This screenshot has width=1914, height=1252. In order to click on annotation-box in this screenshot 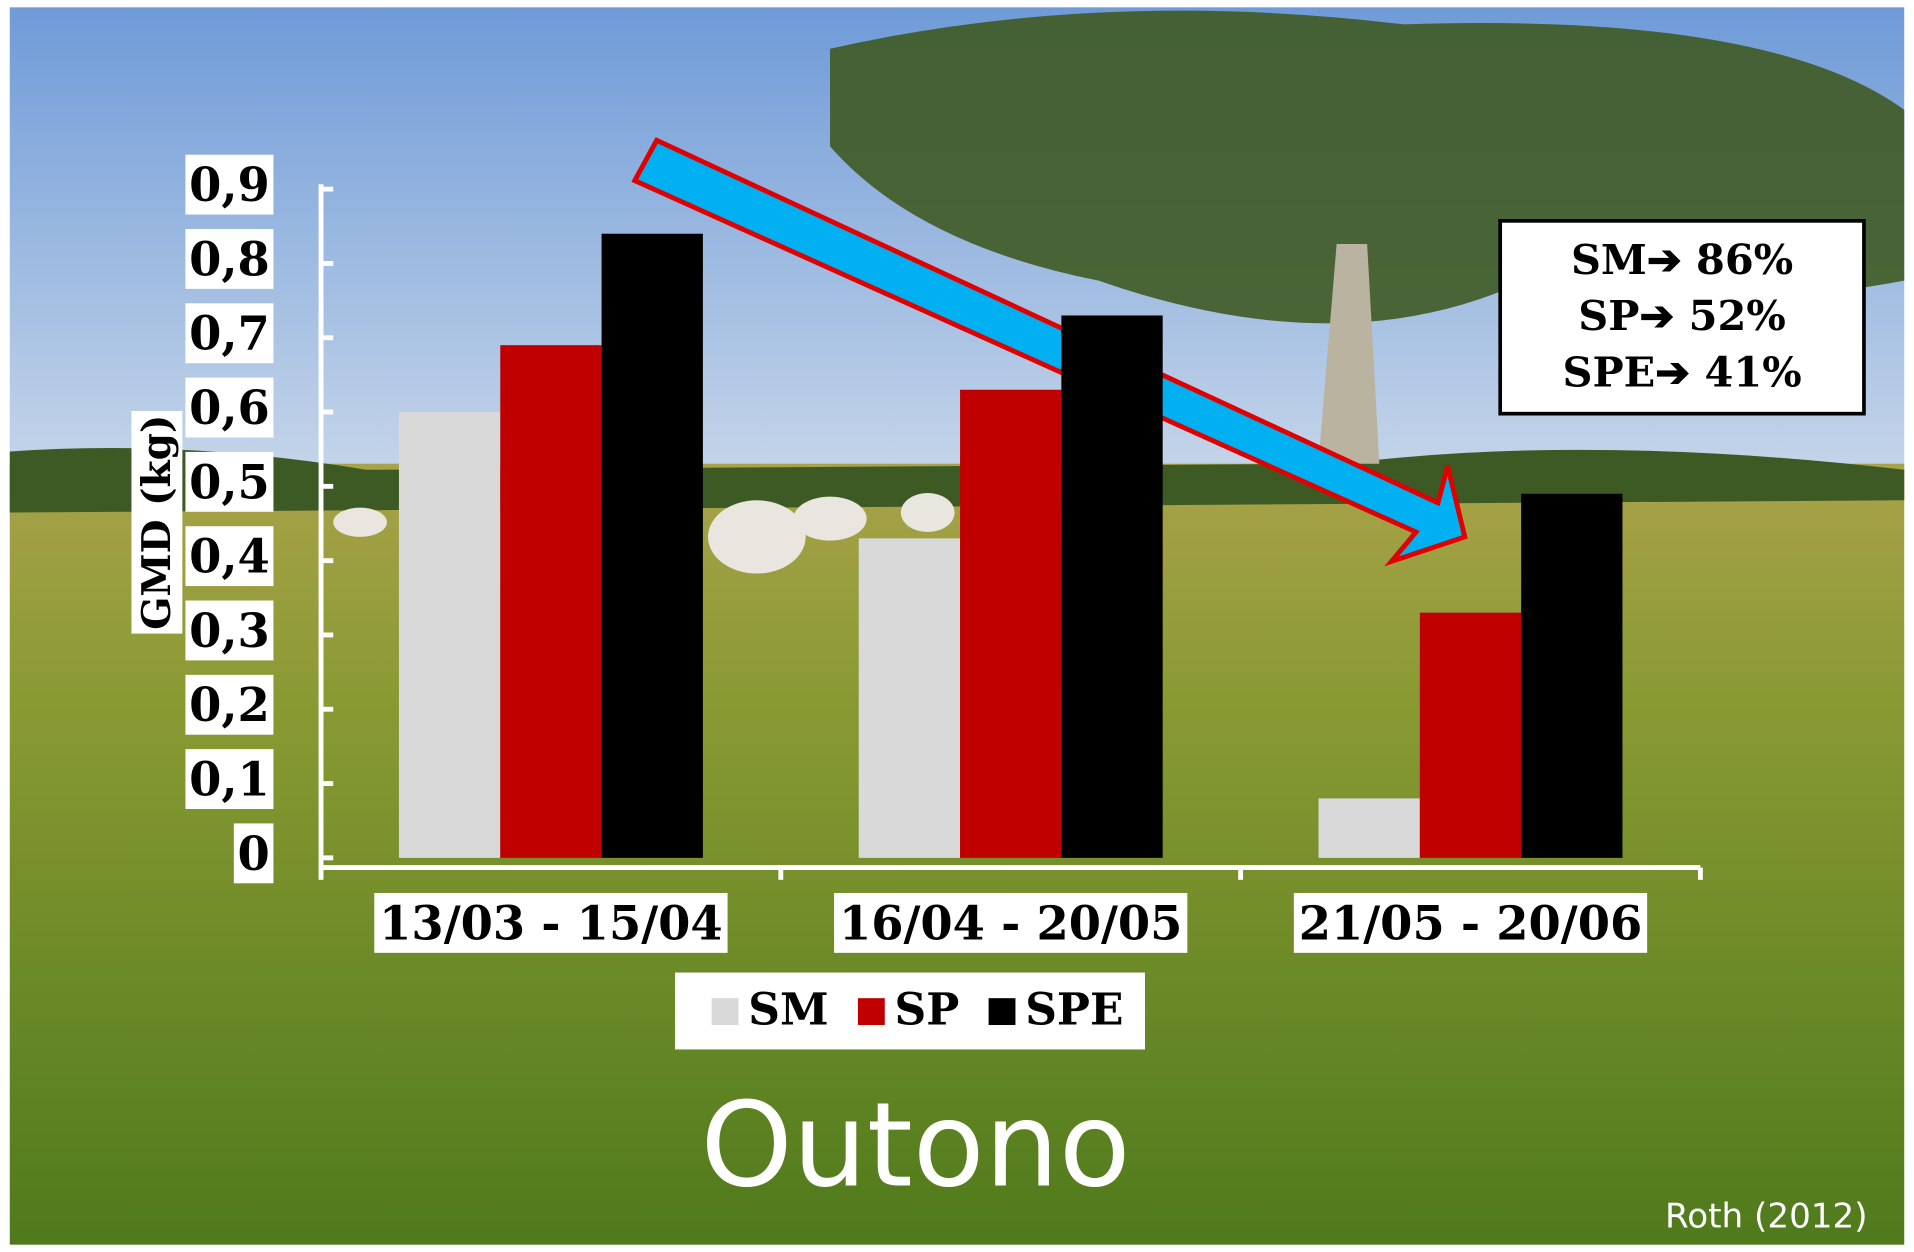, I will do `click(1682, 317)`.